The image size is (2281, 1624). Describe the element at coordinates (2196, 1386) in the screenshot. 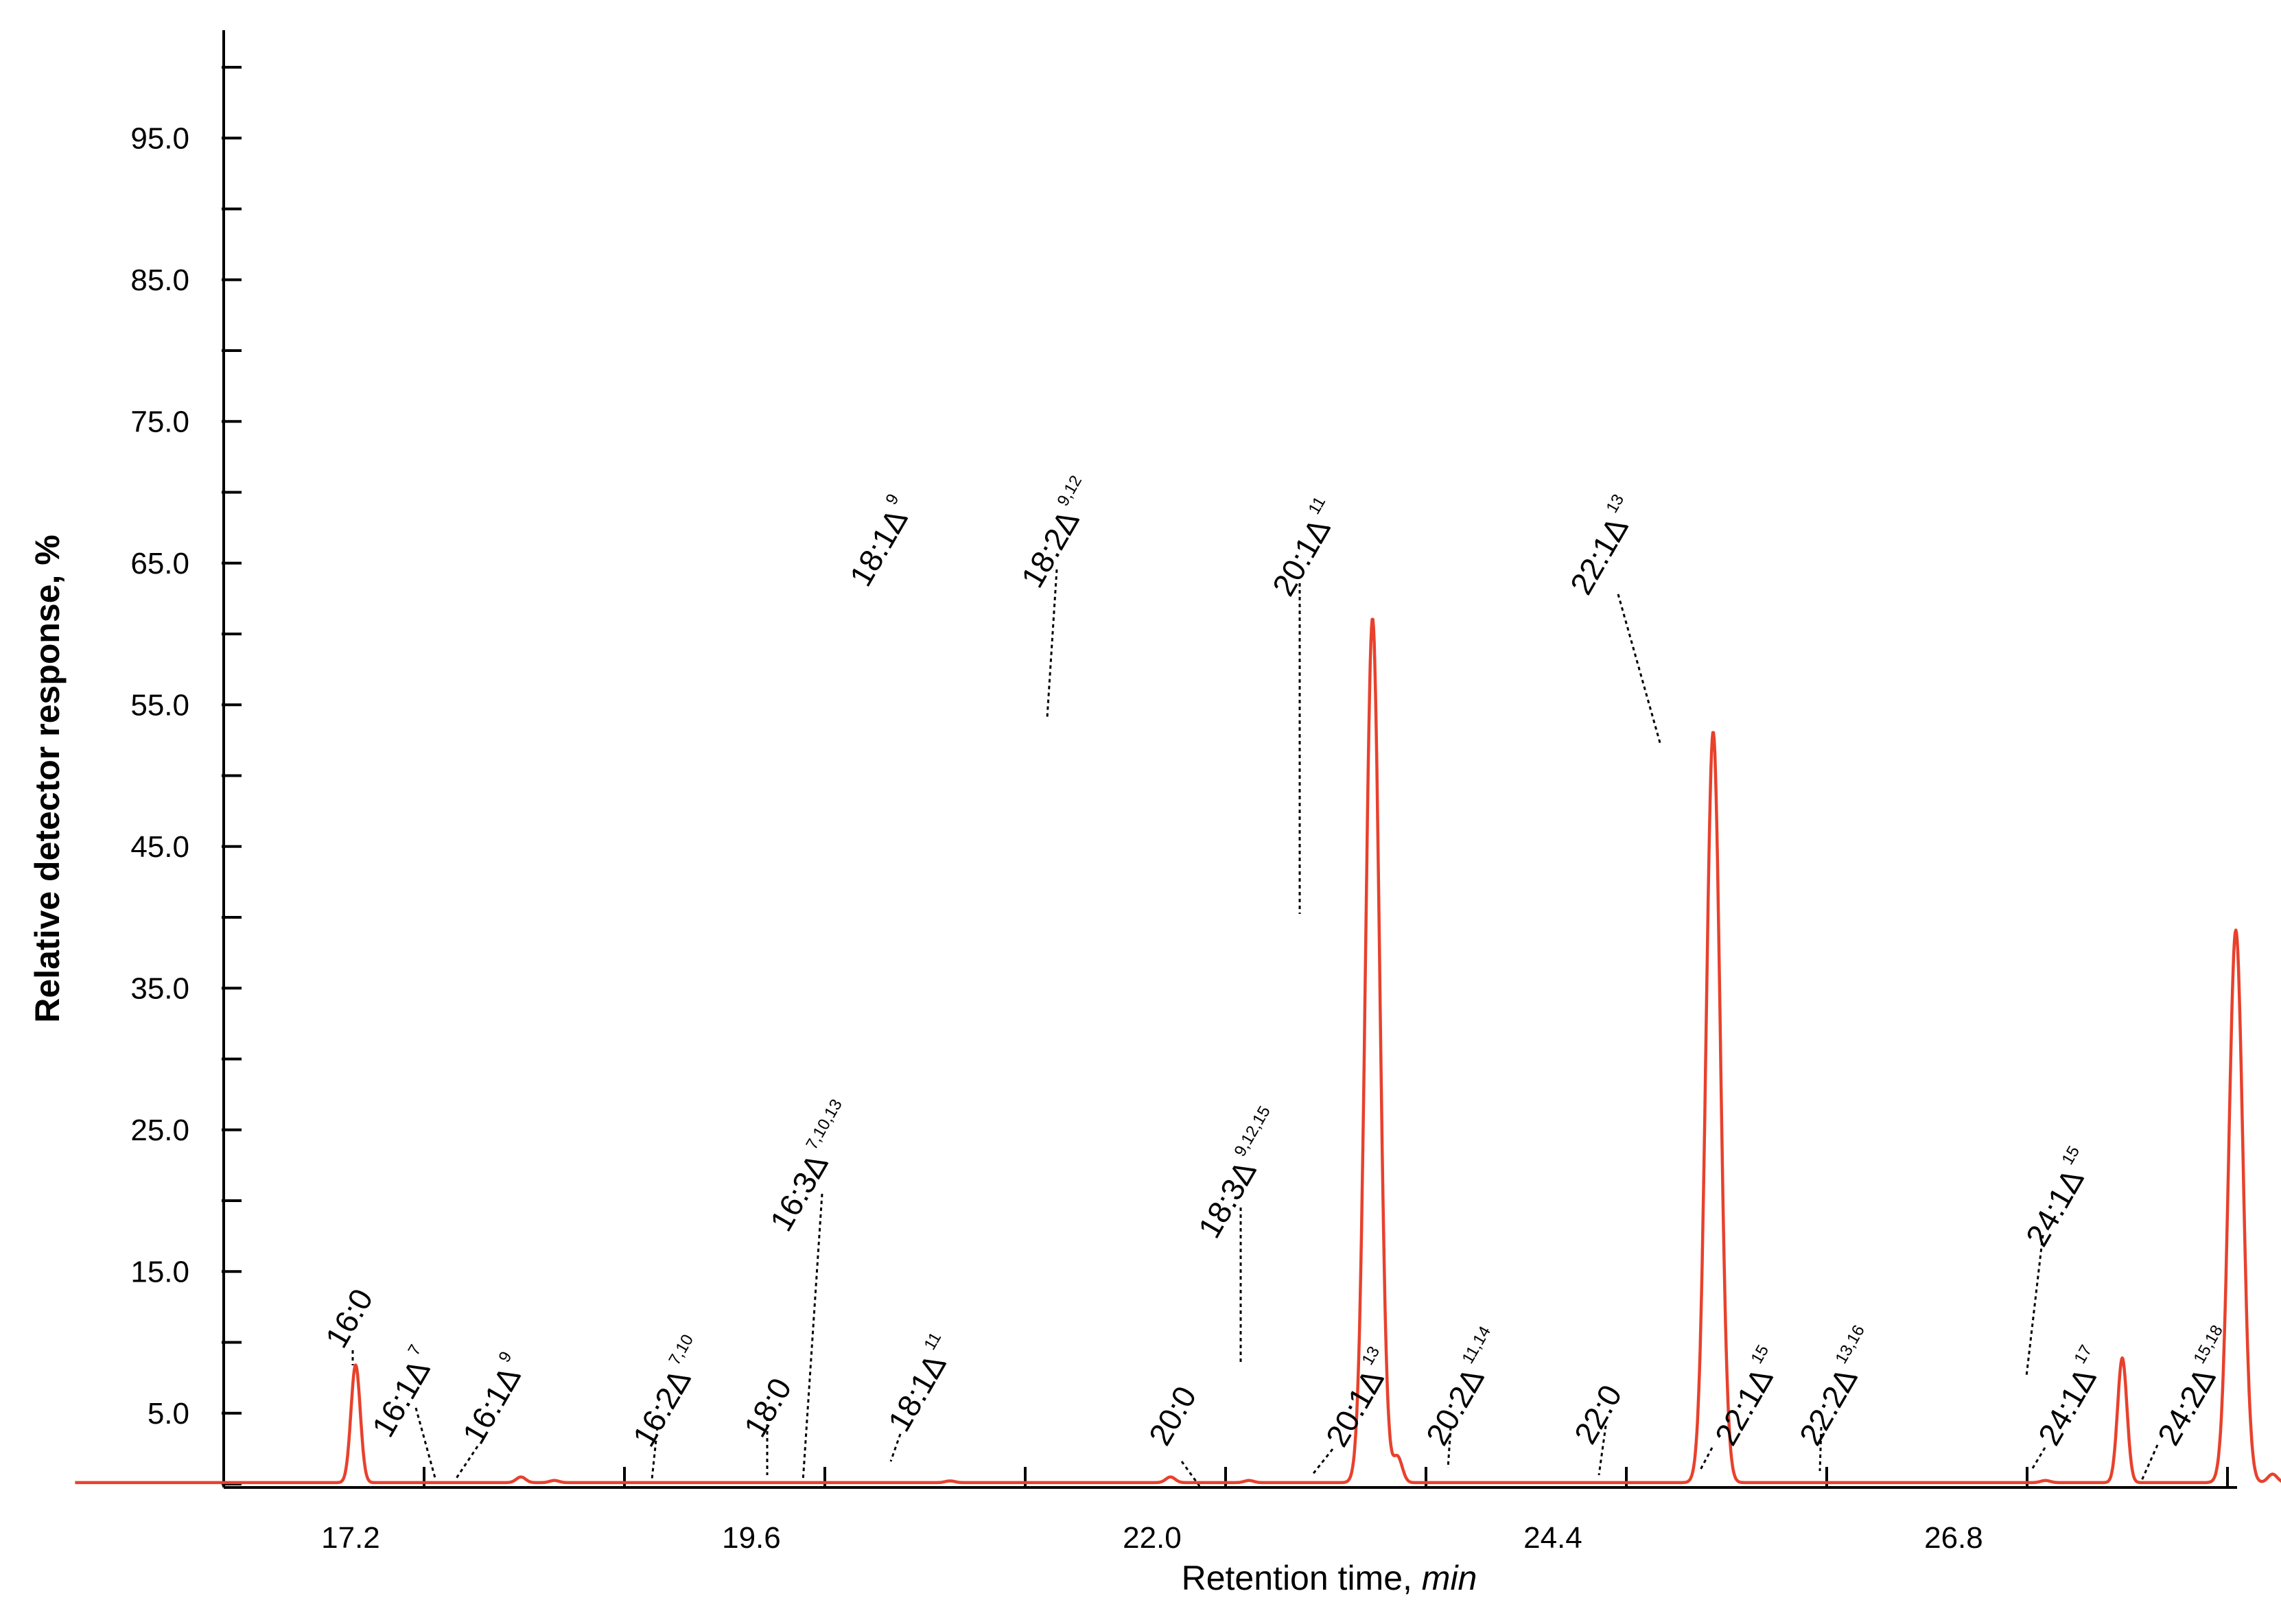

I see `peak-label: 24:2Δ15,18` at that location.